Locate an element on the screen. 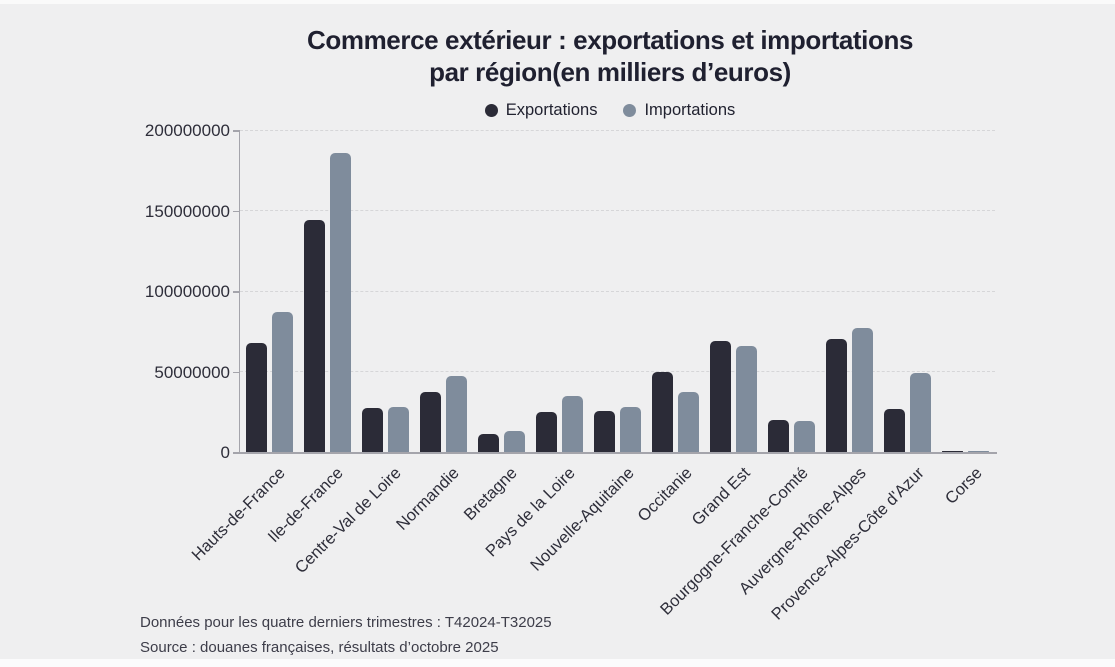  x-axis-label: Nouvelle-Aquitaine is located at coordinates (582, 519).